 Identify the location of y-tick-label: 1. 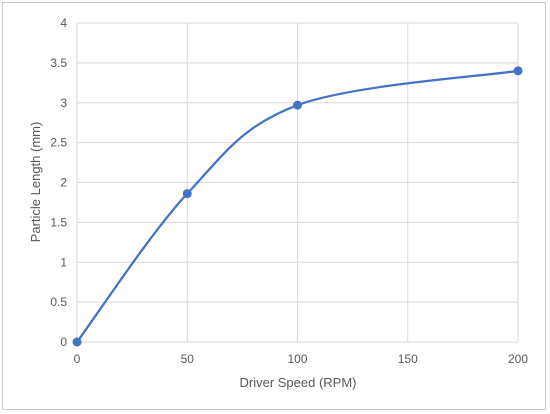
(63, 262).